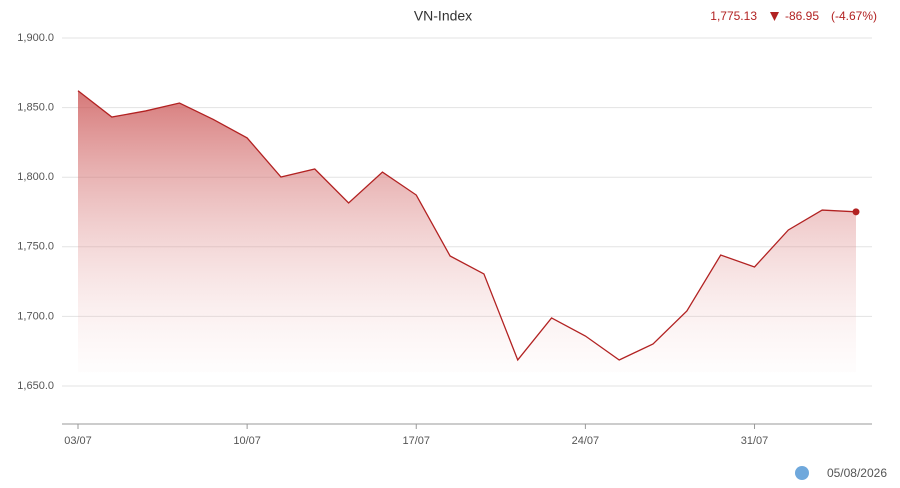 This screenshot has height=488, width=900. Describe the element at coordinates (35, 386) in the screenshot. I see `y-tick-label: 1,650.0` at that location.